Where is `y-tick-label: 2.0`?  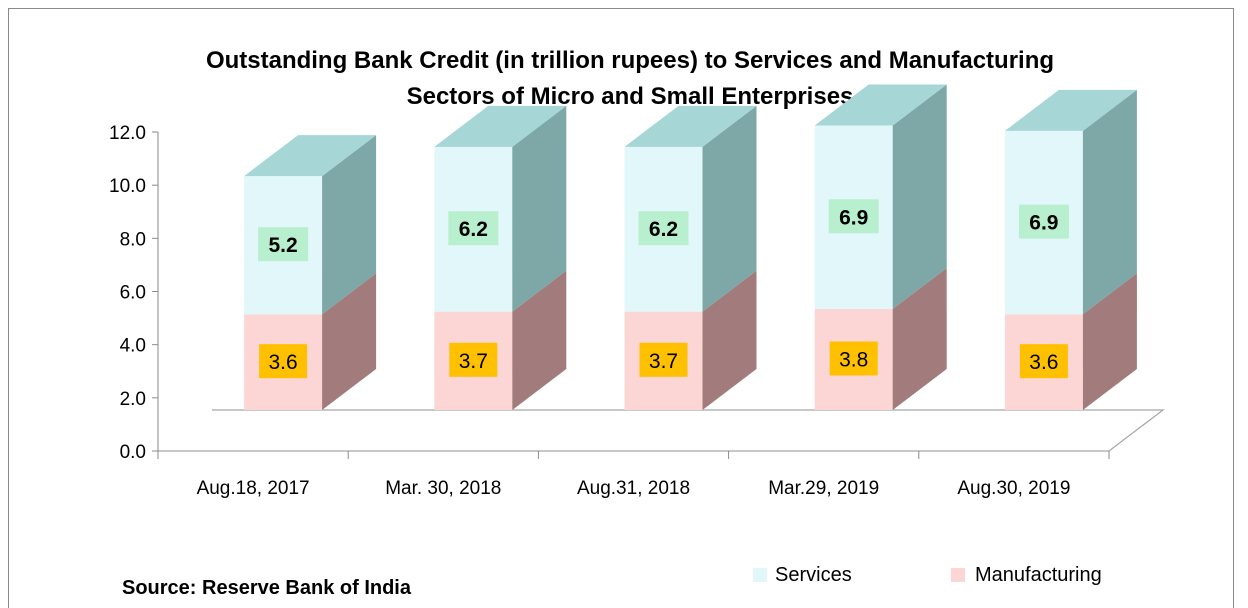 y-tick-label: 2.0 is located at coordinates (133, 399).